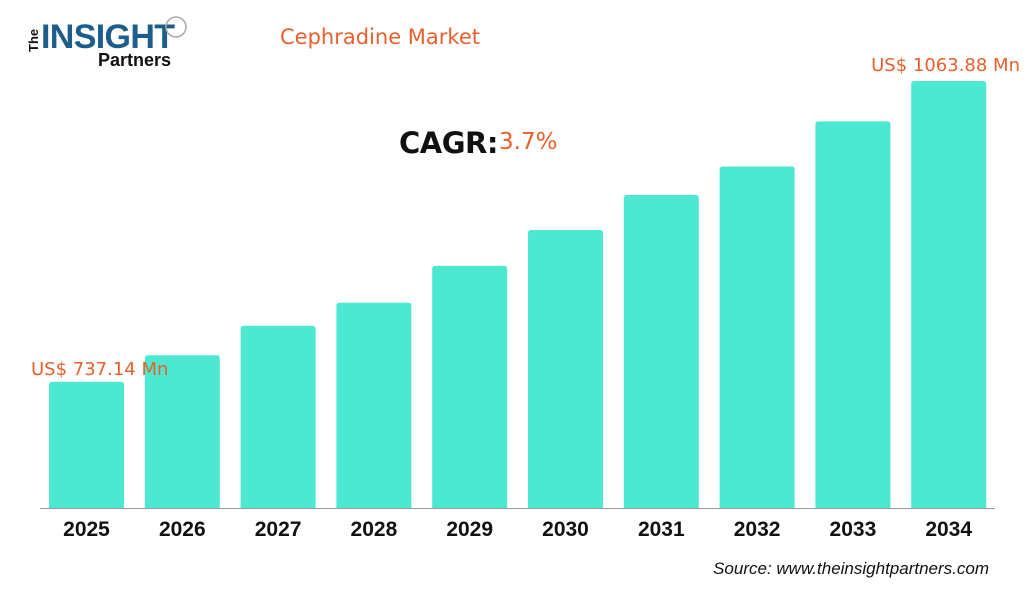 This screenshot has width=1027, height=591. I want to click on cagr-value: 3.7%, so click(528, 142).